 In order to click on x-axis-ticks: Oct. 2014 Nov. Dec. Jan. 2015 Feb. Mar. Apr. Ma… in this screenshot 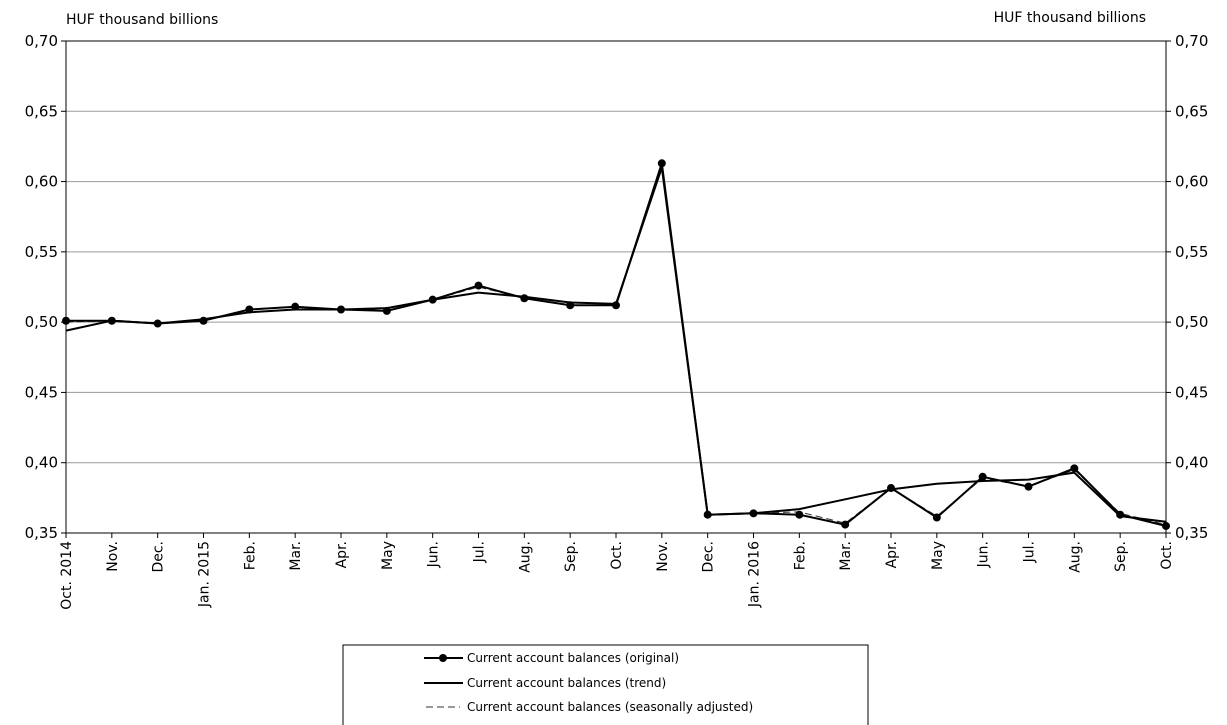, I will do `click(617, 571)`.